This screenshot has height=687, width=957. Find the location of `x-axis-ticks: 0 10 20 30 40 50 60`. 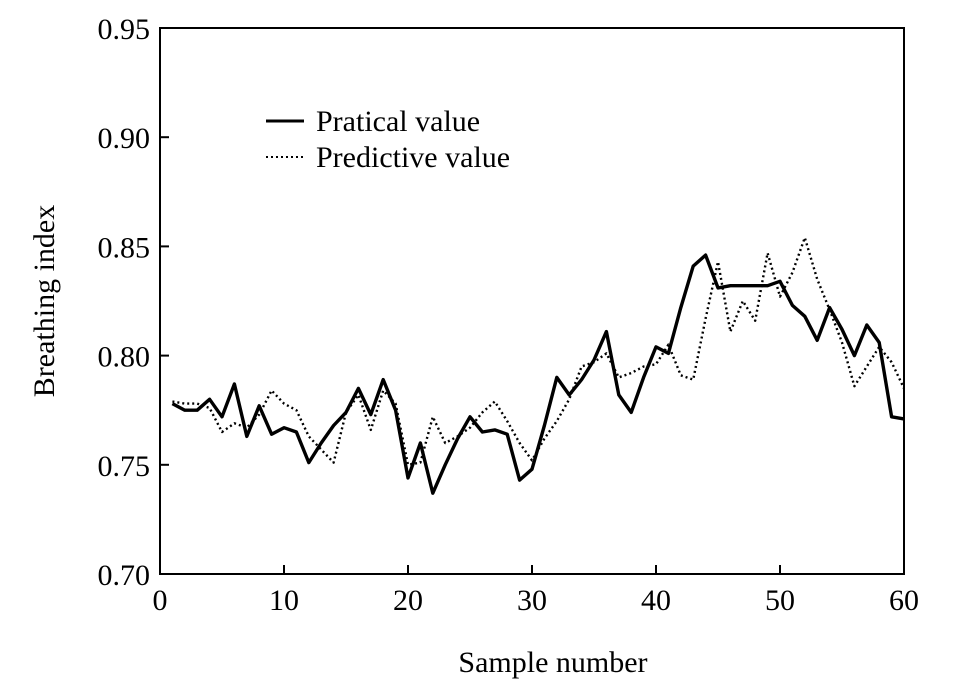

x-axis-ticks: 0 10 20 30 40 50 60 is located at coordinates (536, 591).